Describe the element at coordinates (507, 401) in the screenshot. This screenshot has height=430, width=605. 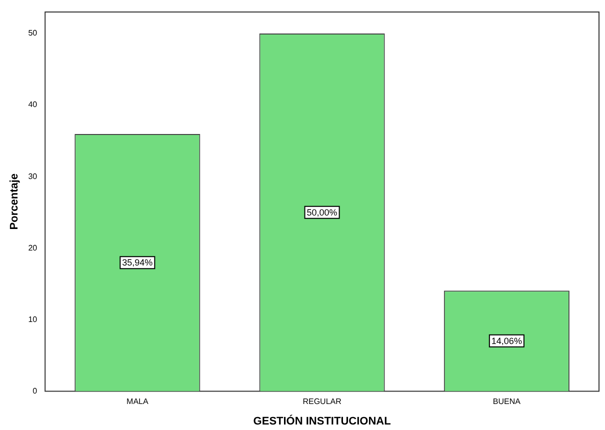
I see `x-tick-label: BUENA` at that location.